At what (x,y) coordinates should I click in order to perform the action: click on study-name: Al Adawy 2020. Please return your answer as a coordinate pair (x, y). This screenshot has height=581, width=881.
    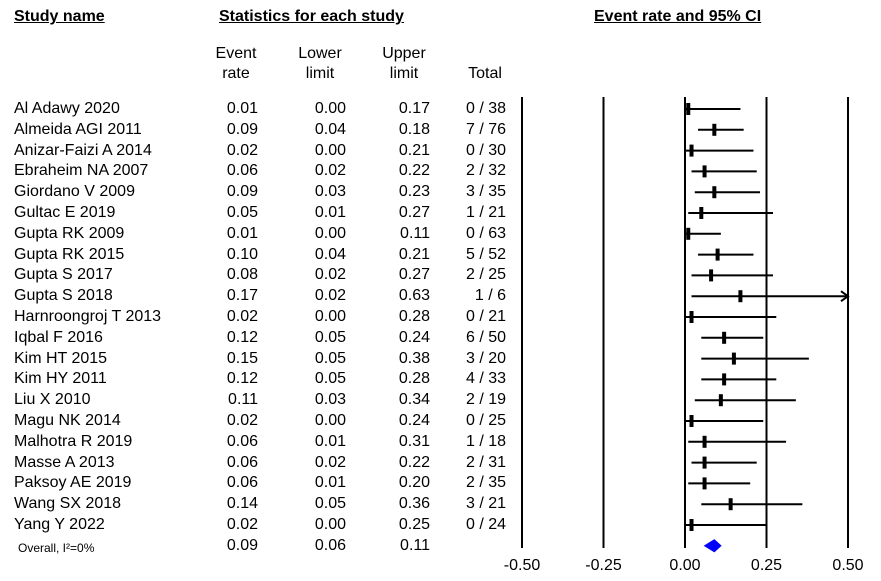
    Looking at the image, I should click on (67, 108).